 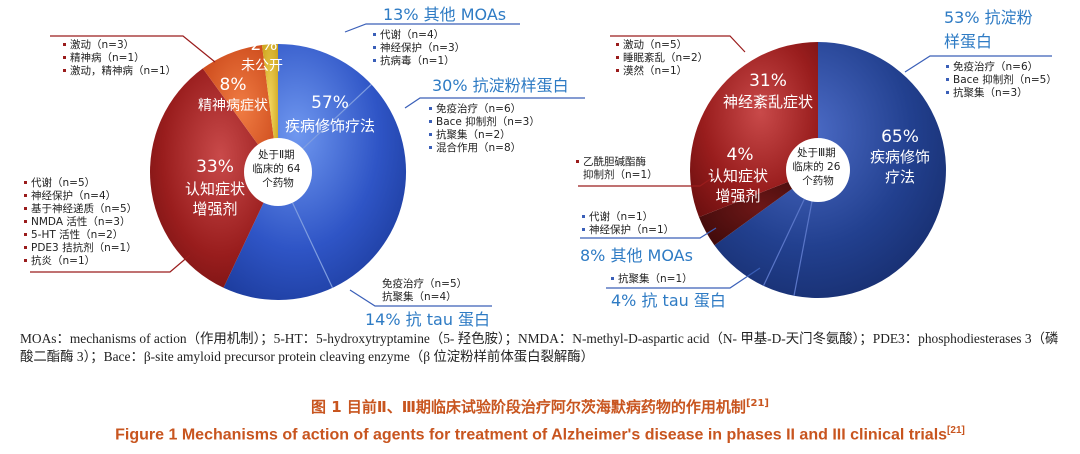 What do you see at coordinates (330, 126) in the screenshot?
I see `phase2-dm-label: 疾病修饰疗法` at bounding box center [330, 126].